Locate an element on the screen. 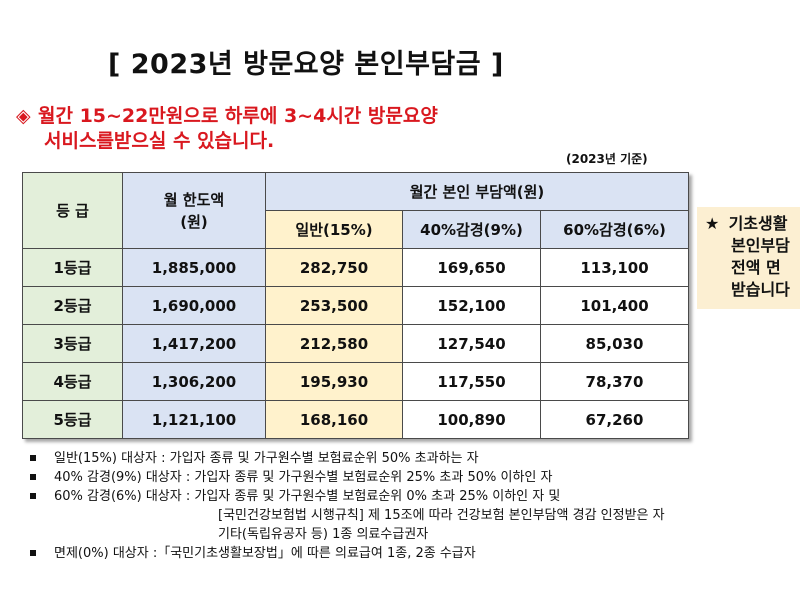  cell-general: 253,500 is located at coordinates (334, 305).